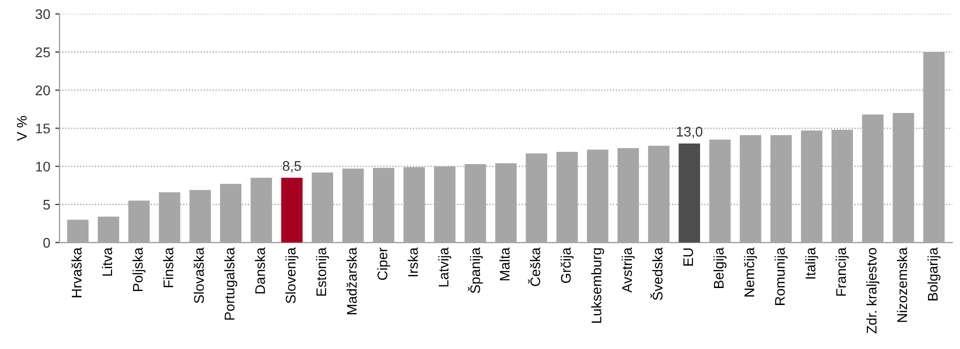  I want to click on x-tick-label: Irska, so click(413, 261).